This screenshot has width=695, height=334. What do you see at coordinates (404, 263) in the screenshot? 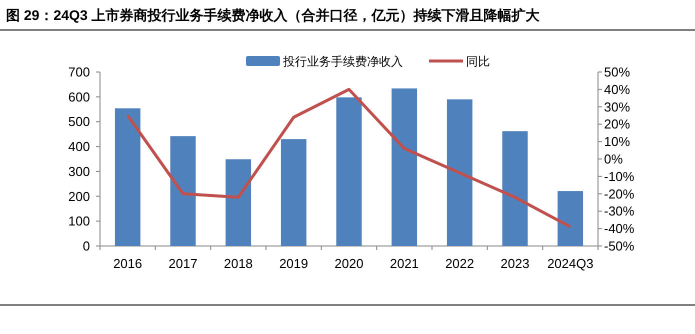
I see `x-tick-label: 2021` at bounding box center [404, 263].